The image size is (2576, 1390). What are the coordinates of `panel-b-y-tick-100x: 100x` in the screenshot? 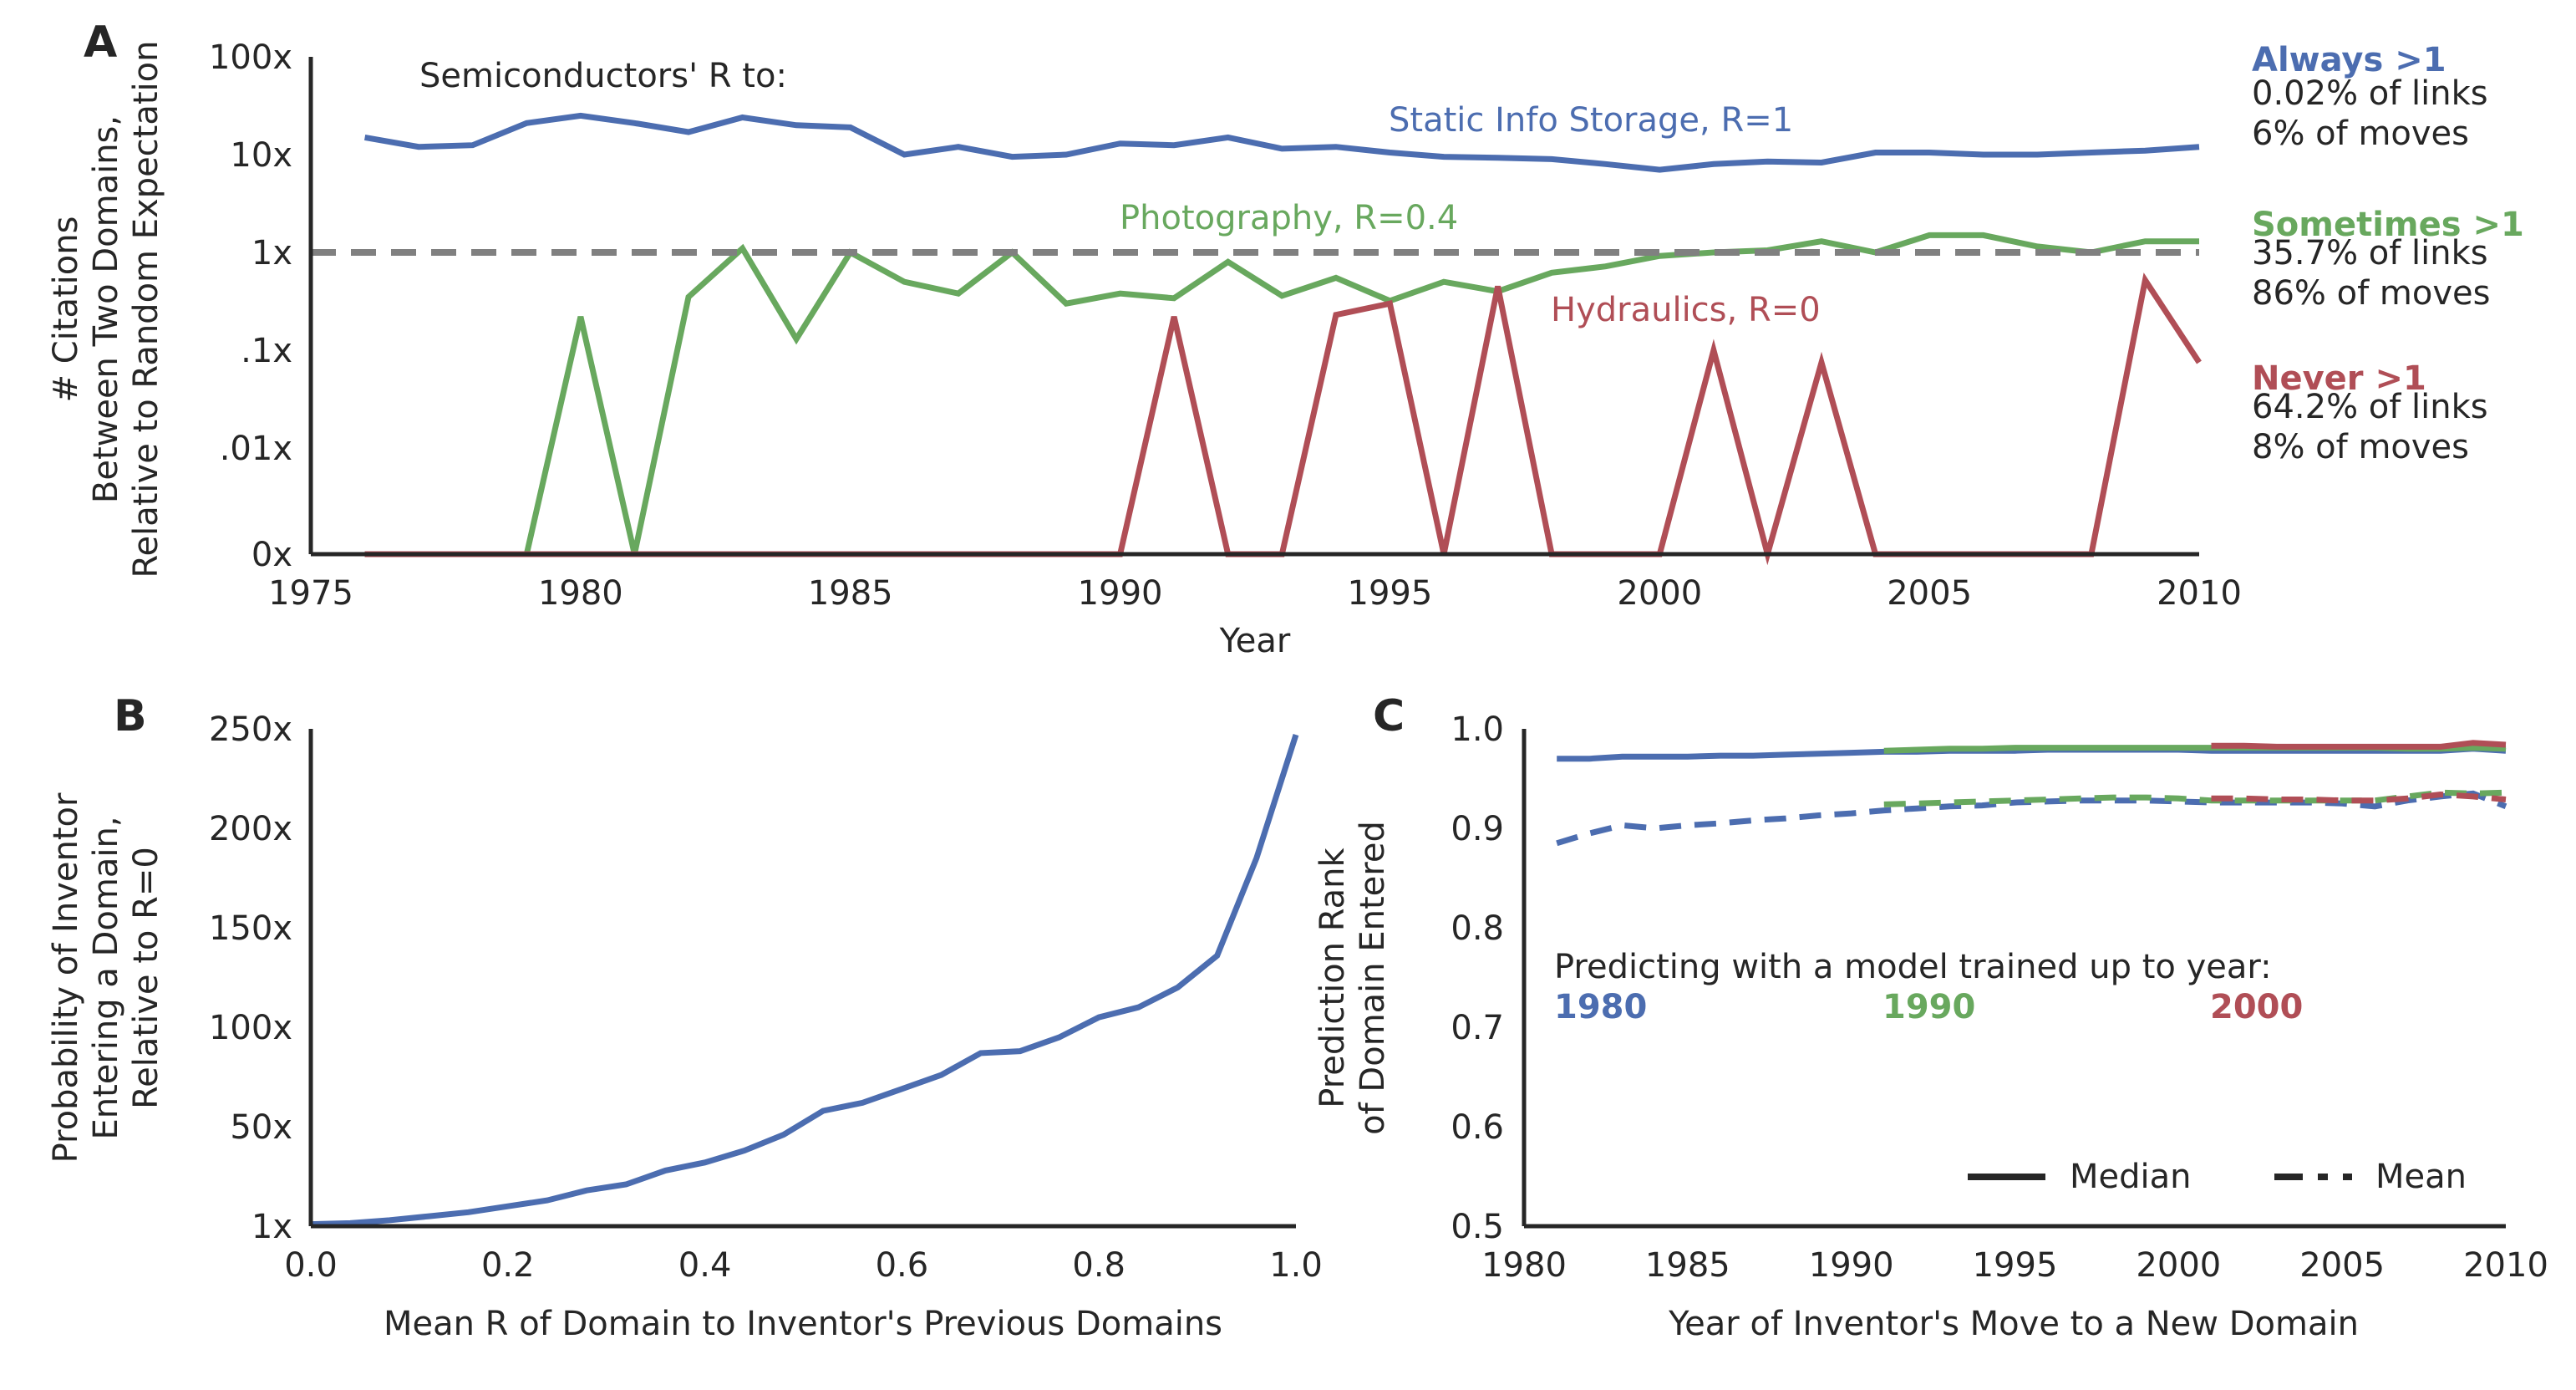 It's located at (250, 1028).